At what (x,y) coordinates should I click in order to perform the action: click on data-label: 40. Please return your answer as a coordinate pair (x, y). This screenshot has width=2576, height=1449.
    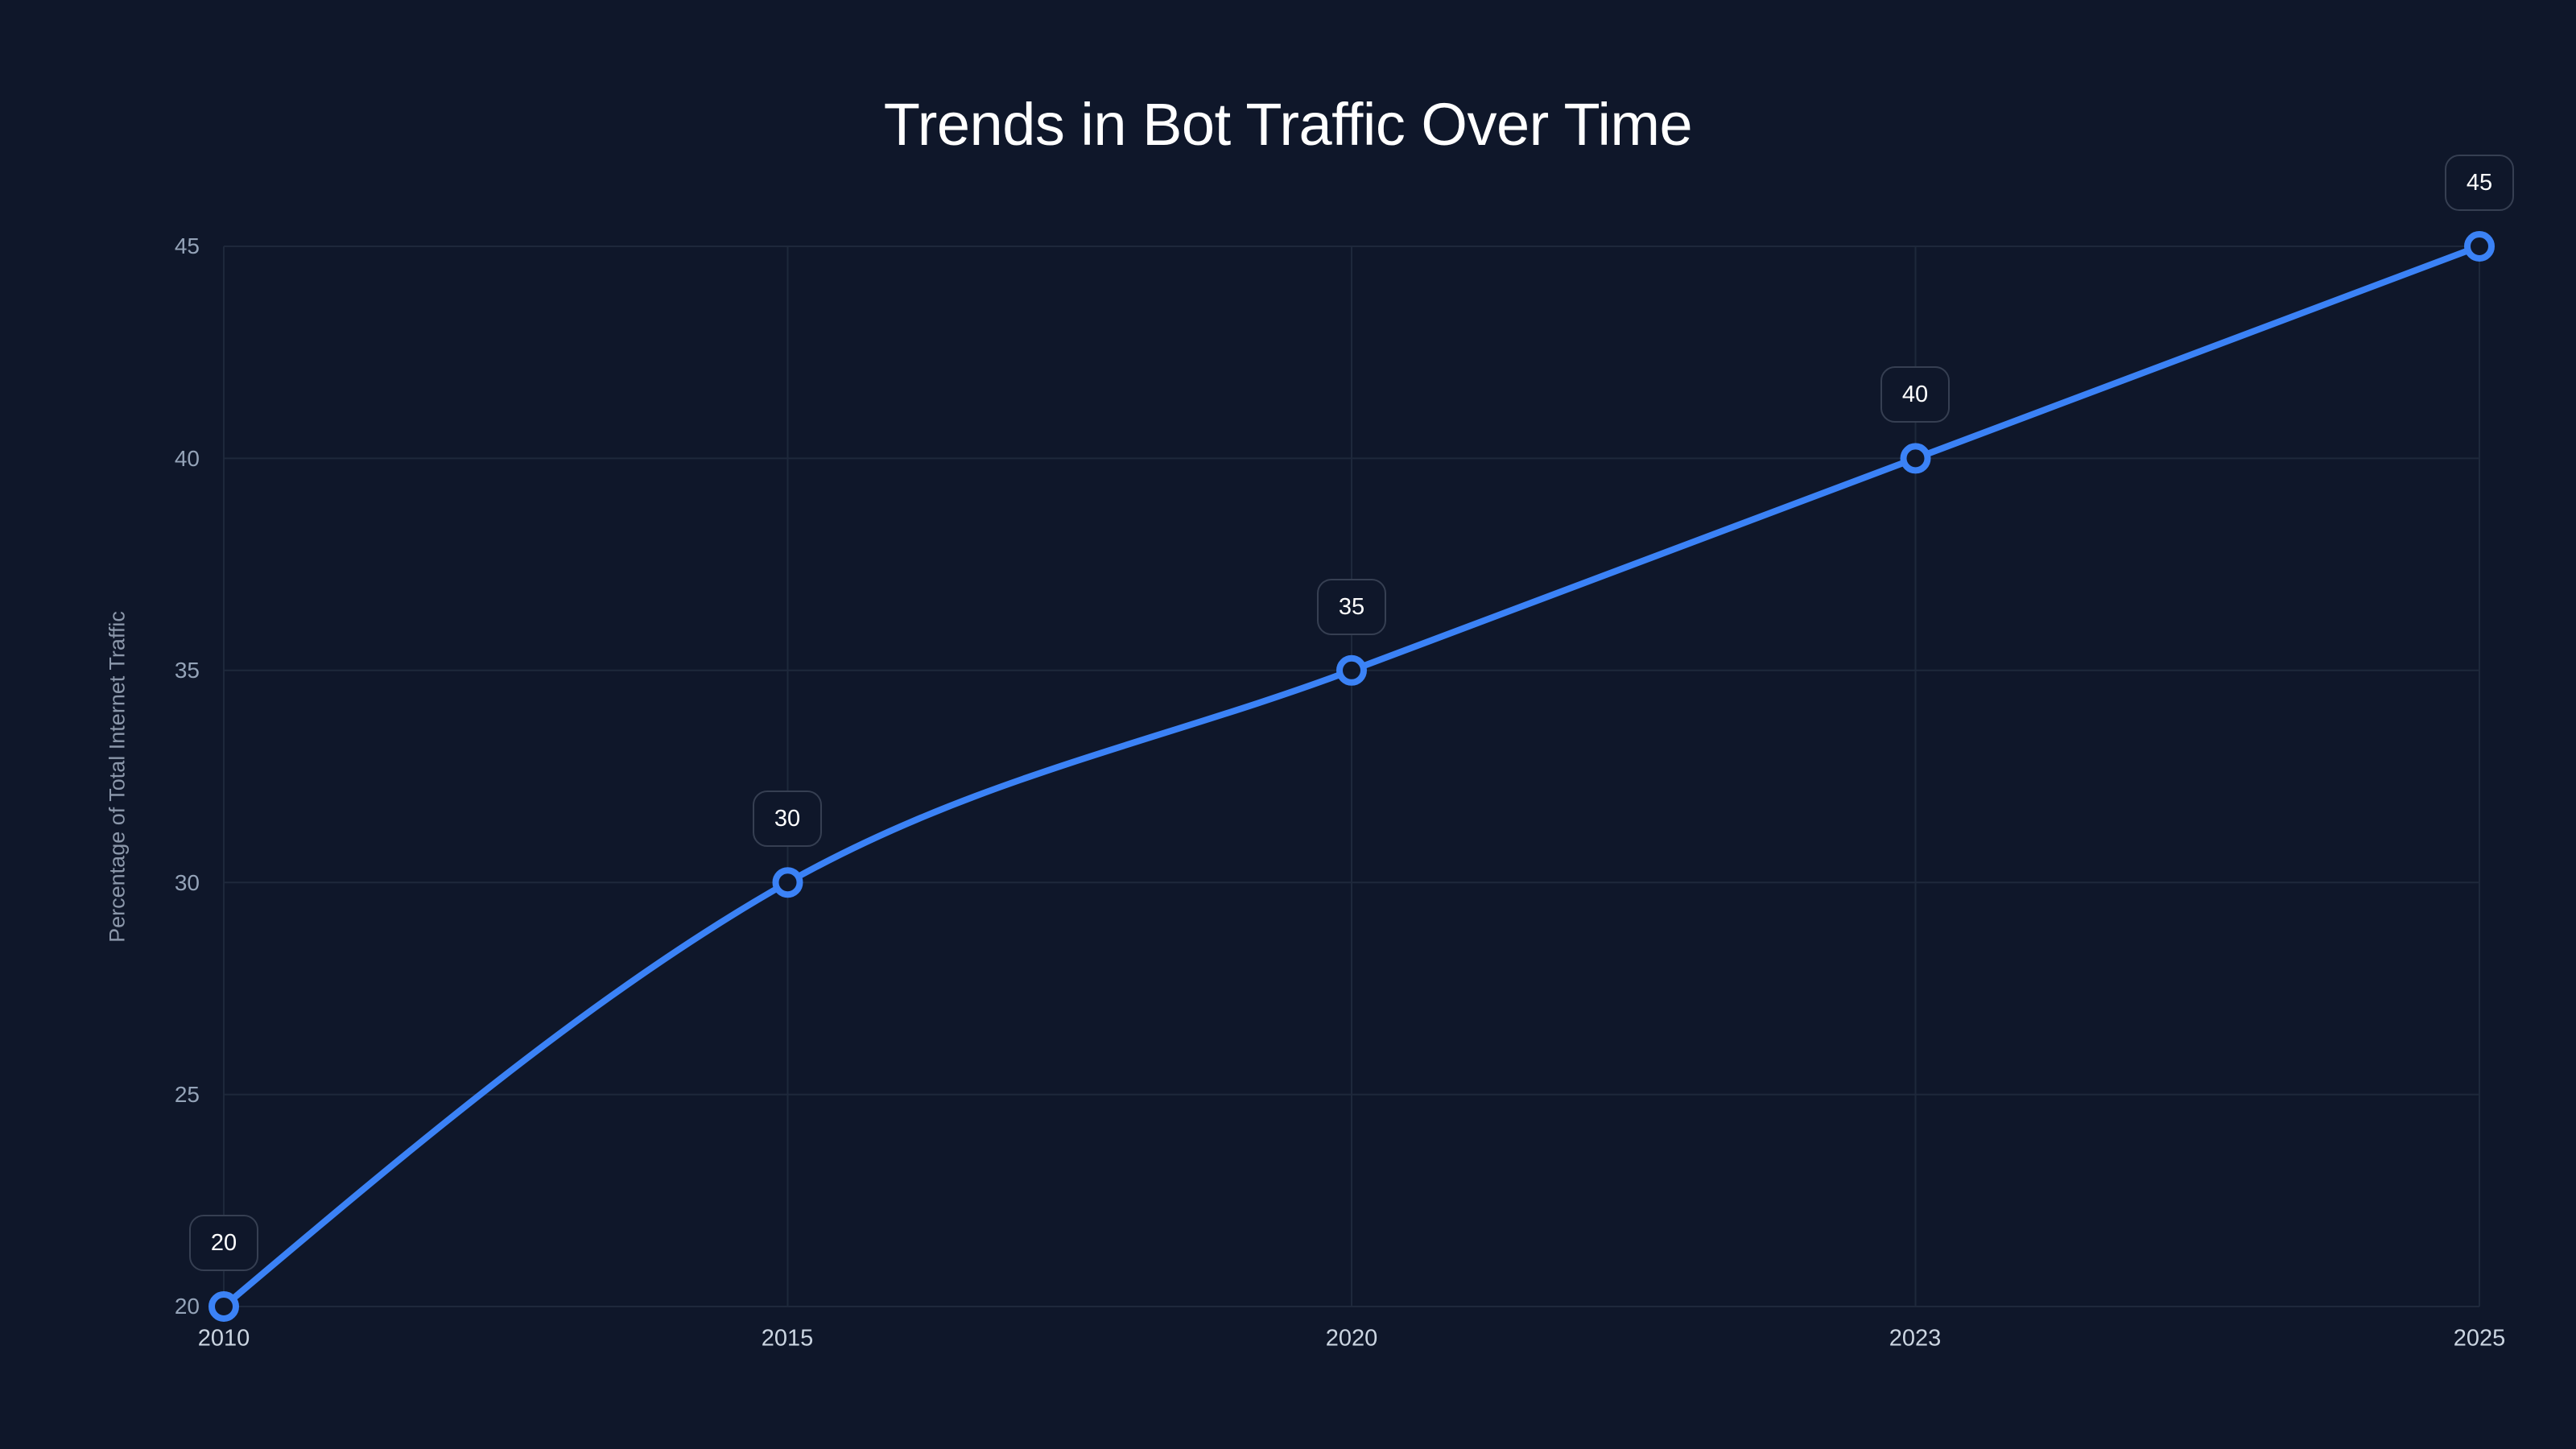
    Looking at the image, I should click on (1915, 394).